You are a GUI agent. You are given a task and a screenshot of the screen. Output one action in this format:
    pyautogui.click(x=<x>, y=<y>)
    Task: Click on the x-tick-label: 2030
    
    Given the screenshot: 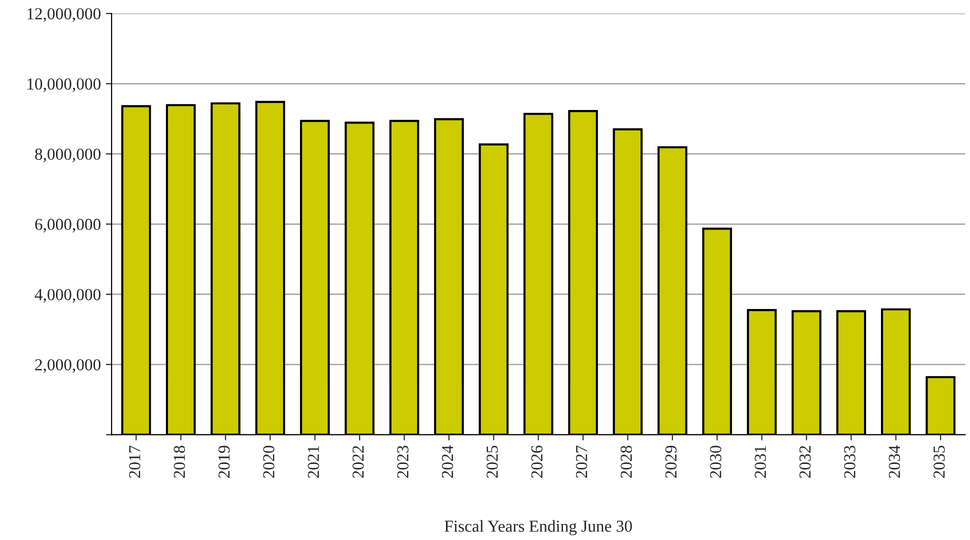 What is the action you would take?
    pyautogui.click(x=716, y=462)
    